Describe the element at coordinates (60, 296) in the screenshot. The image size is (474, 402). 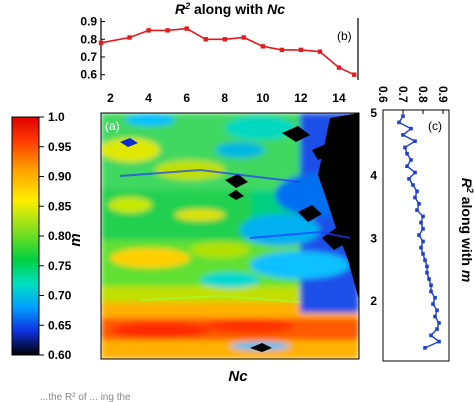
I see `colorbar-tick-label: 0.70` at that location.